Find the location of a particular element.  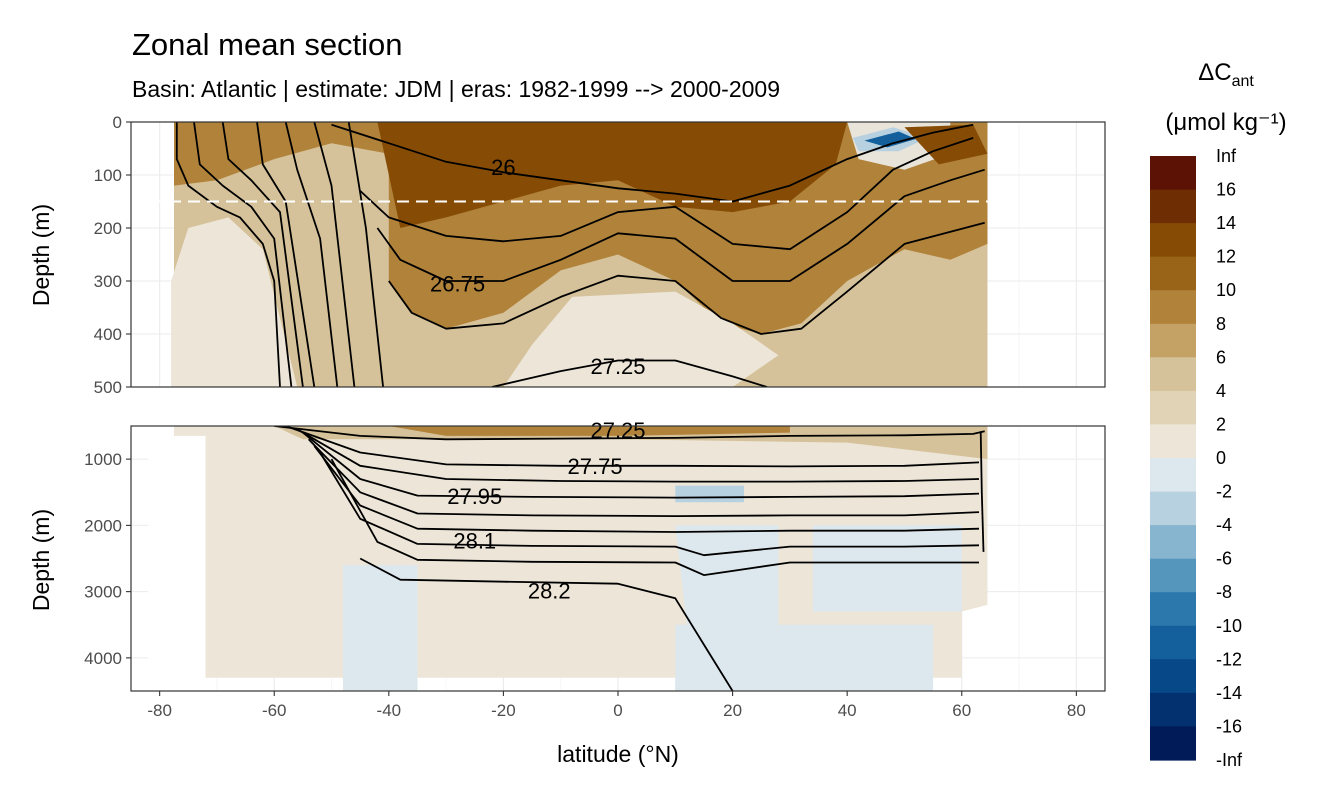

legend-colorbar is located at coordinates (1173, 458).